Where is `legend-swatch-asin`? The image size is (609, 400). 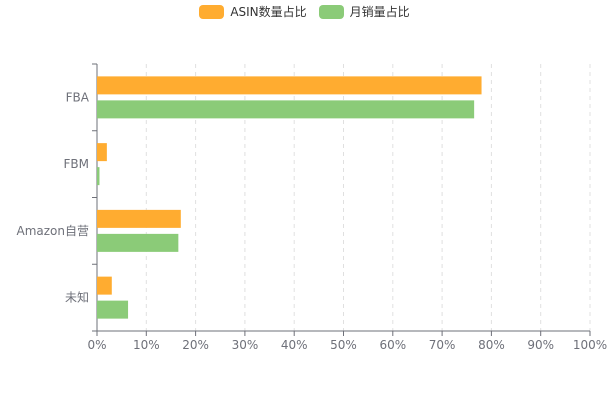
legend-swatch-asin is located at coordinates (212, 11).